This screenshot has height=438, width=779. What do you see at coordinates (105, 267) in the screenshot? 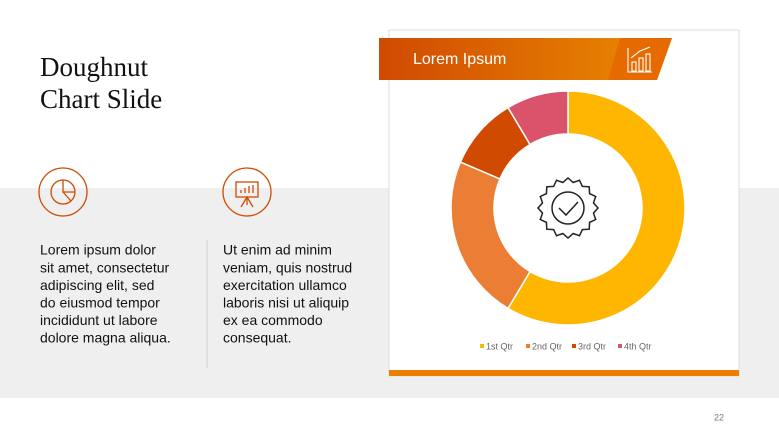
I see `paragraph-line: sit amet, consectetur` at bounding box center [105, 267].